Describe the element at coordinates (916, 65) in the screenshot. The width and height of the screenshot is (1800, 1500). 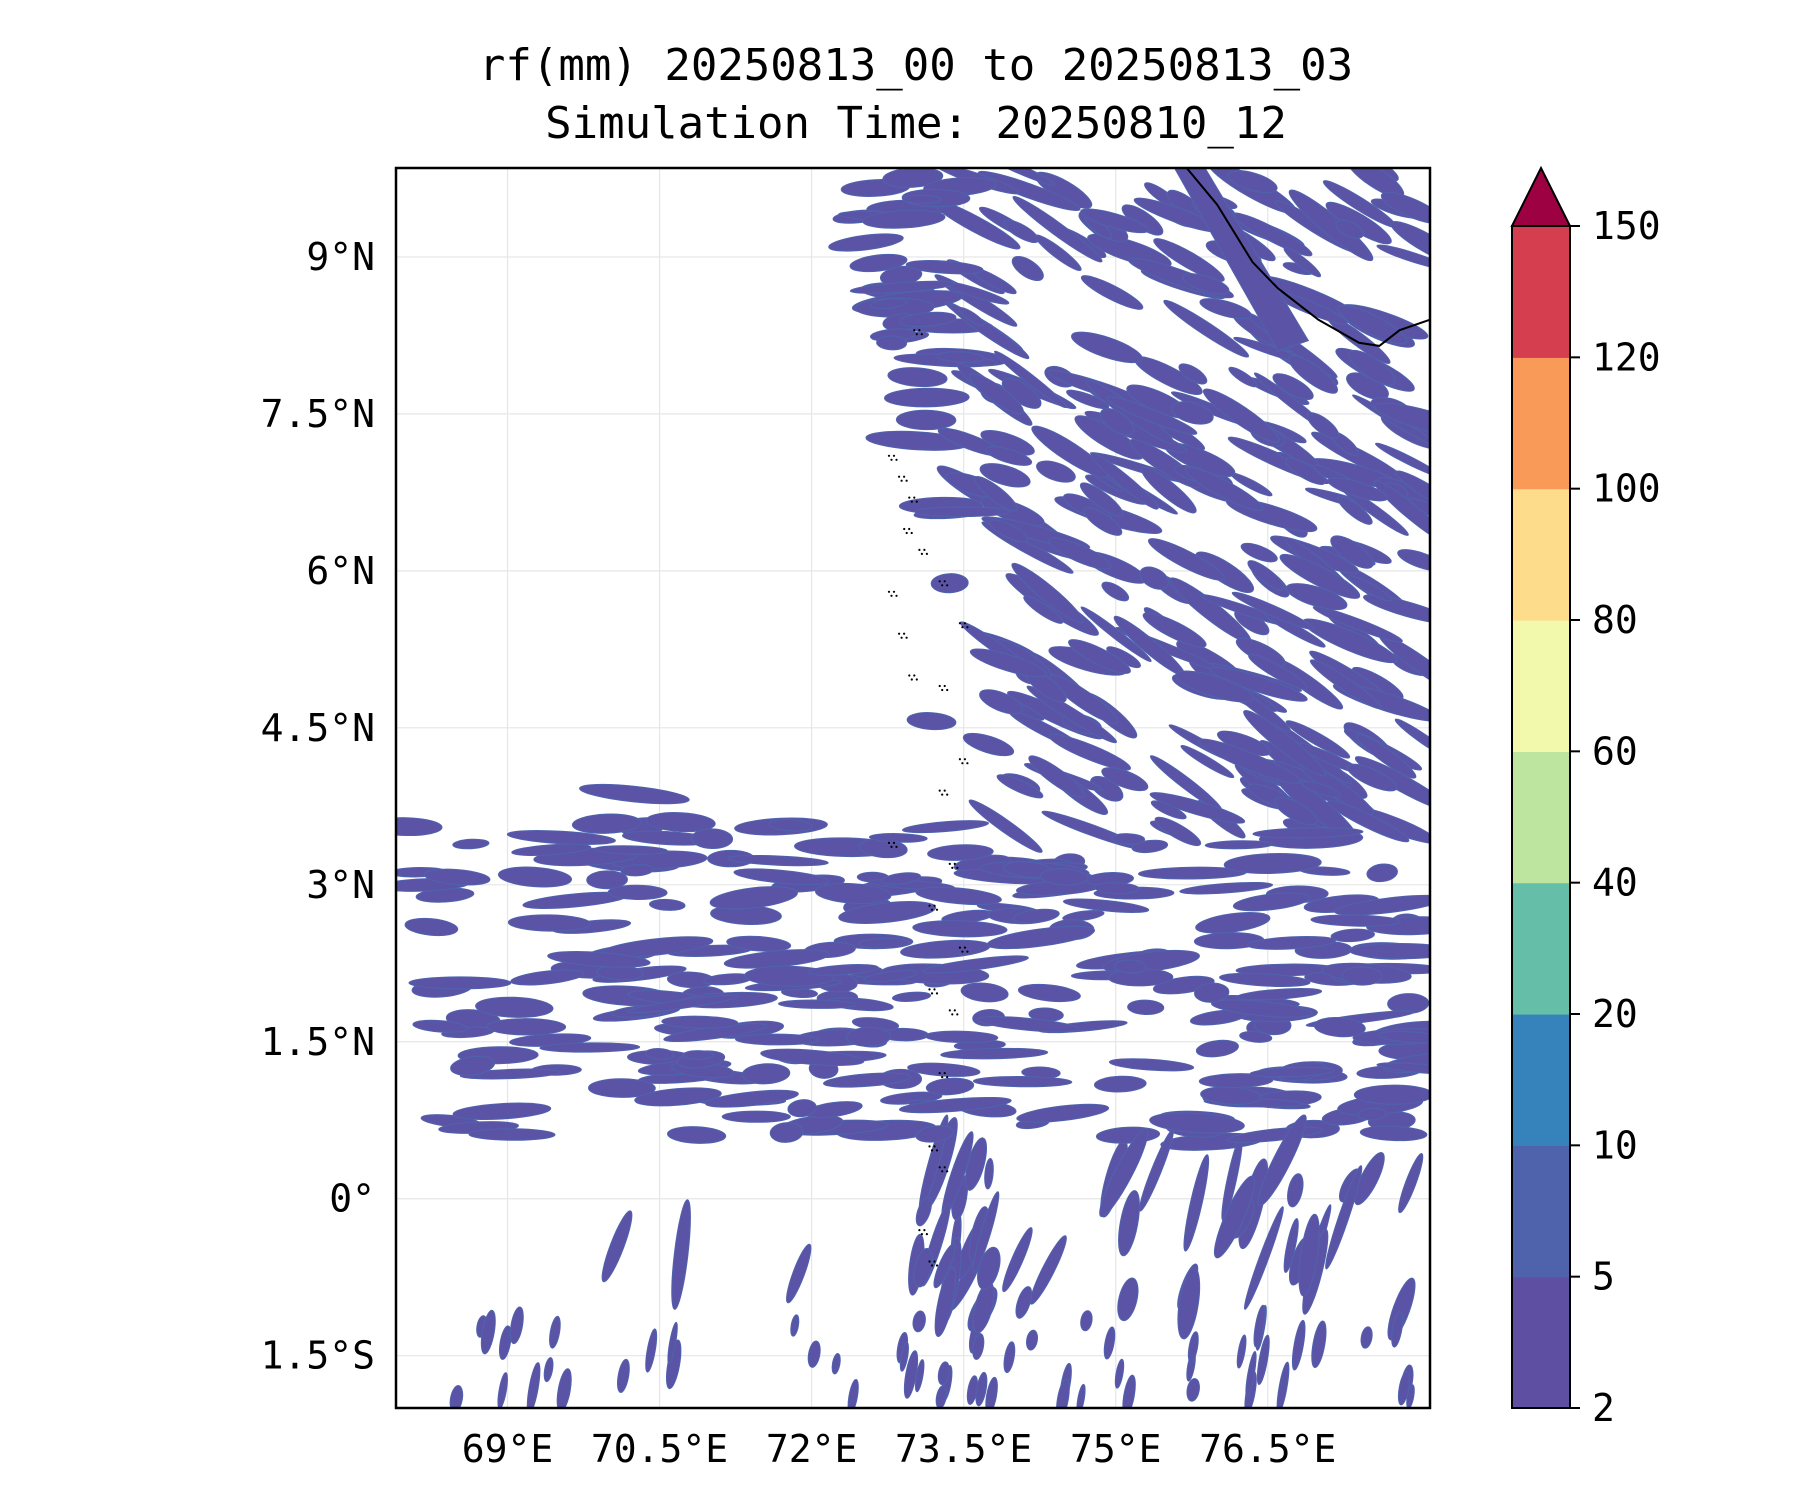
I see `map-title-line-1: rf(mm) 20250813_00 to 20250813_03` at that location.